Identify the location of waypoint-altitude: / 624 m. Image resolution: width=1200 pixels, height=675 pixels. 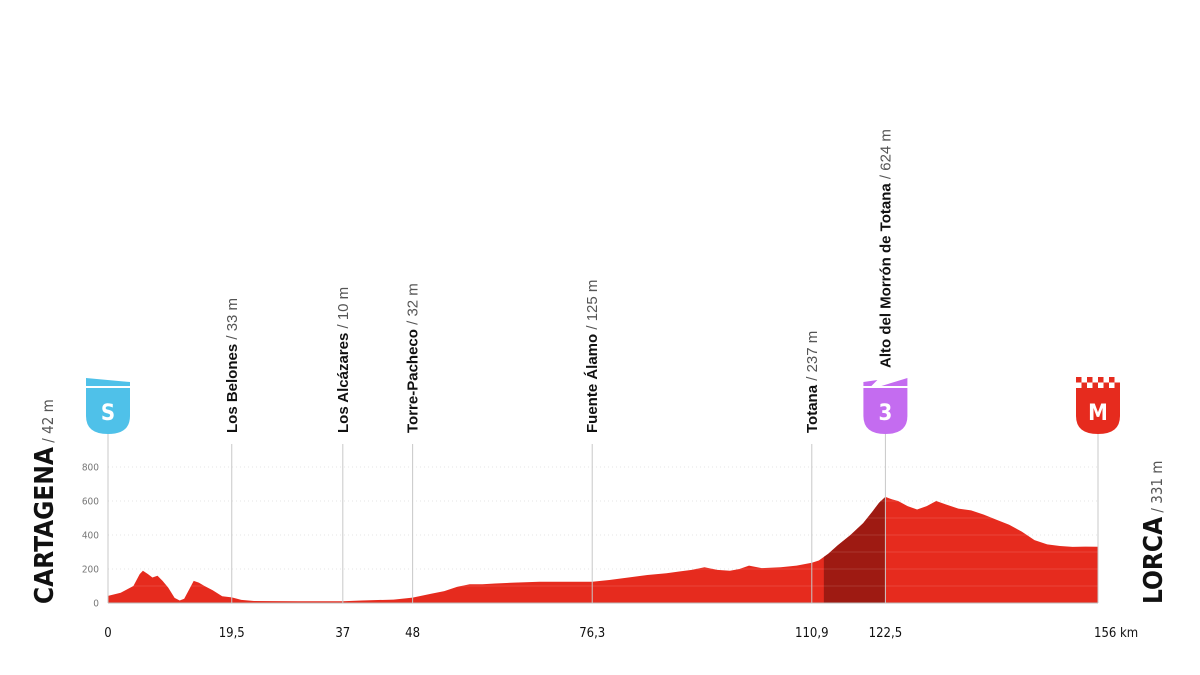
(885, 156).